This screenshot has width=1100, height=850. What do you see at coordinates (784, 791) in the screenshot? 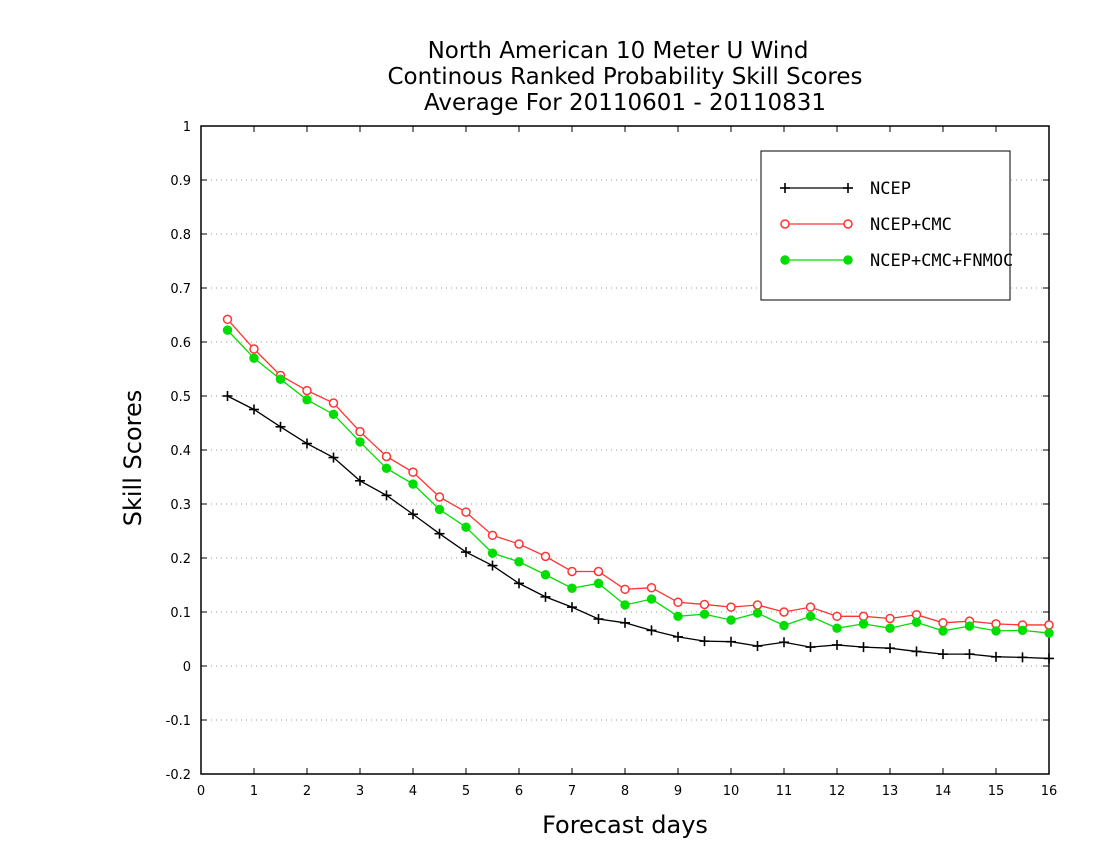
I see `x-tick-label: 11` at bounding box center [784, 791].